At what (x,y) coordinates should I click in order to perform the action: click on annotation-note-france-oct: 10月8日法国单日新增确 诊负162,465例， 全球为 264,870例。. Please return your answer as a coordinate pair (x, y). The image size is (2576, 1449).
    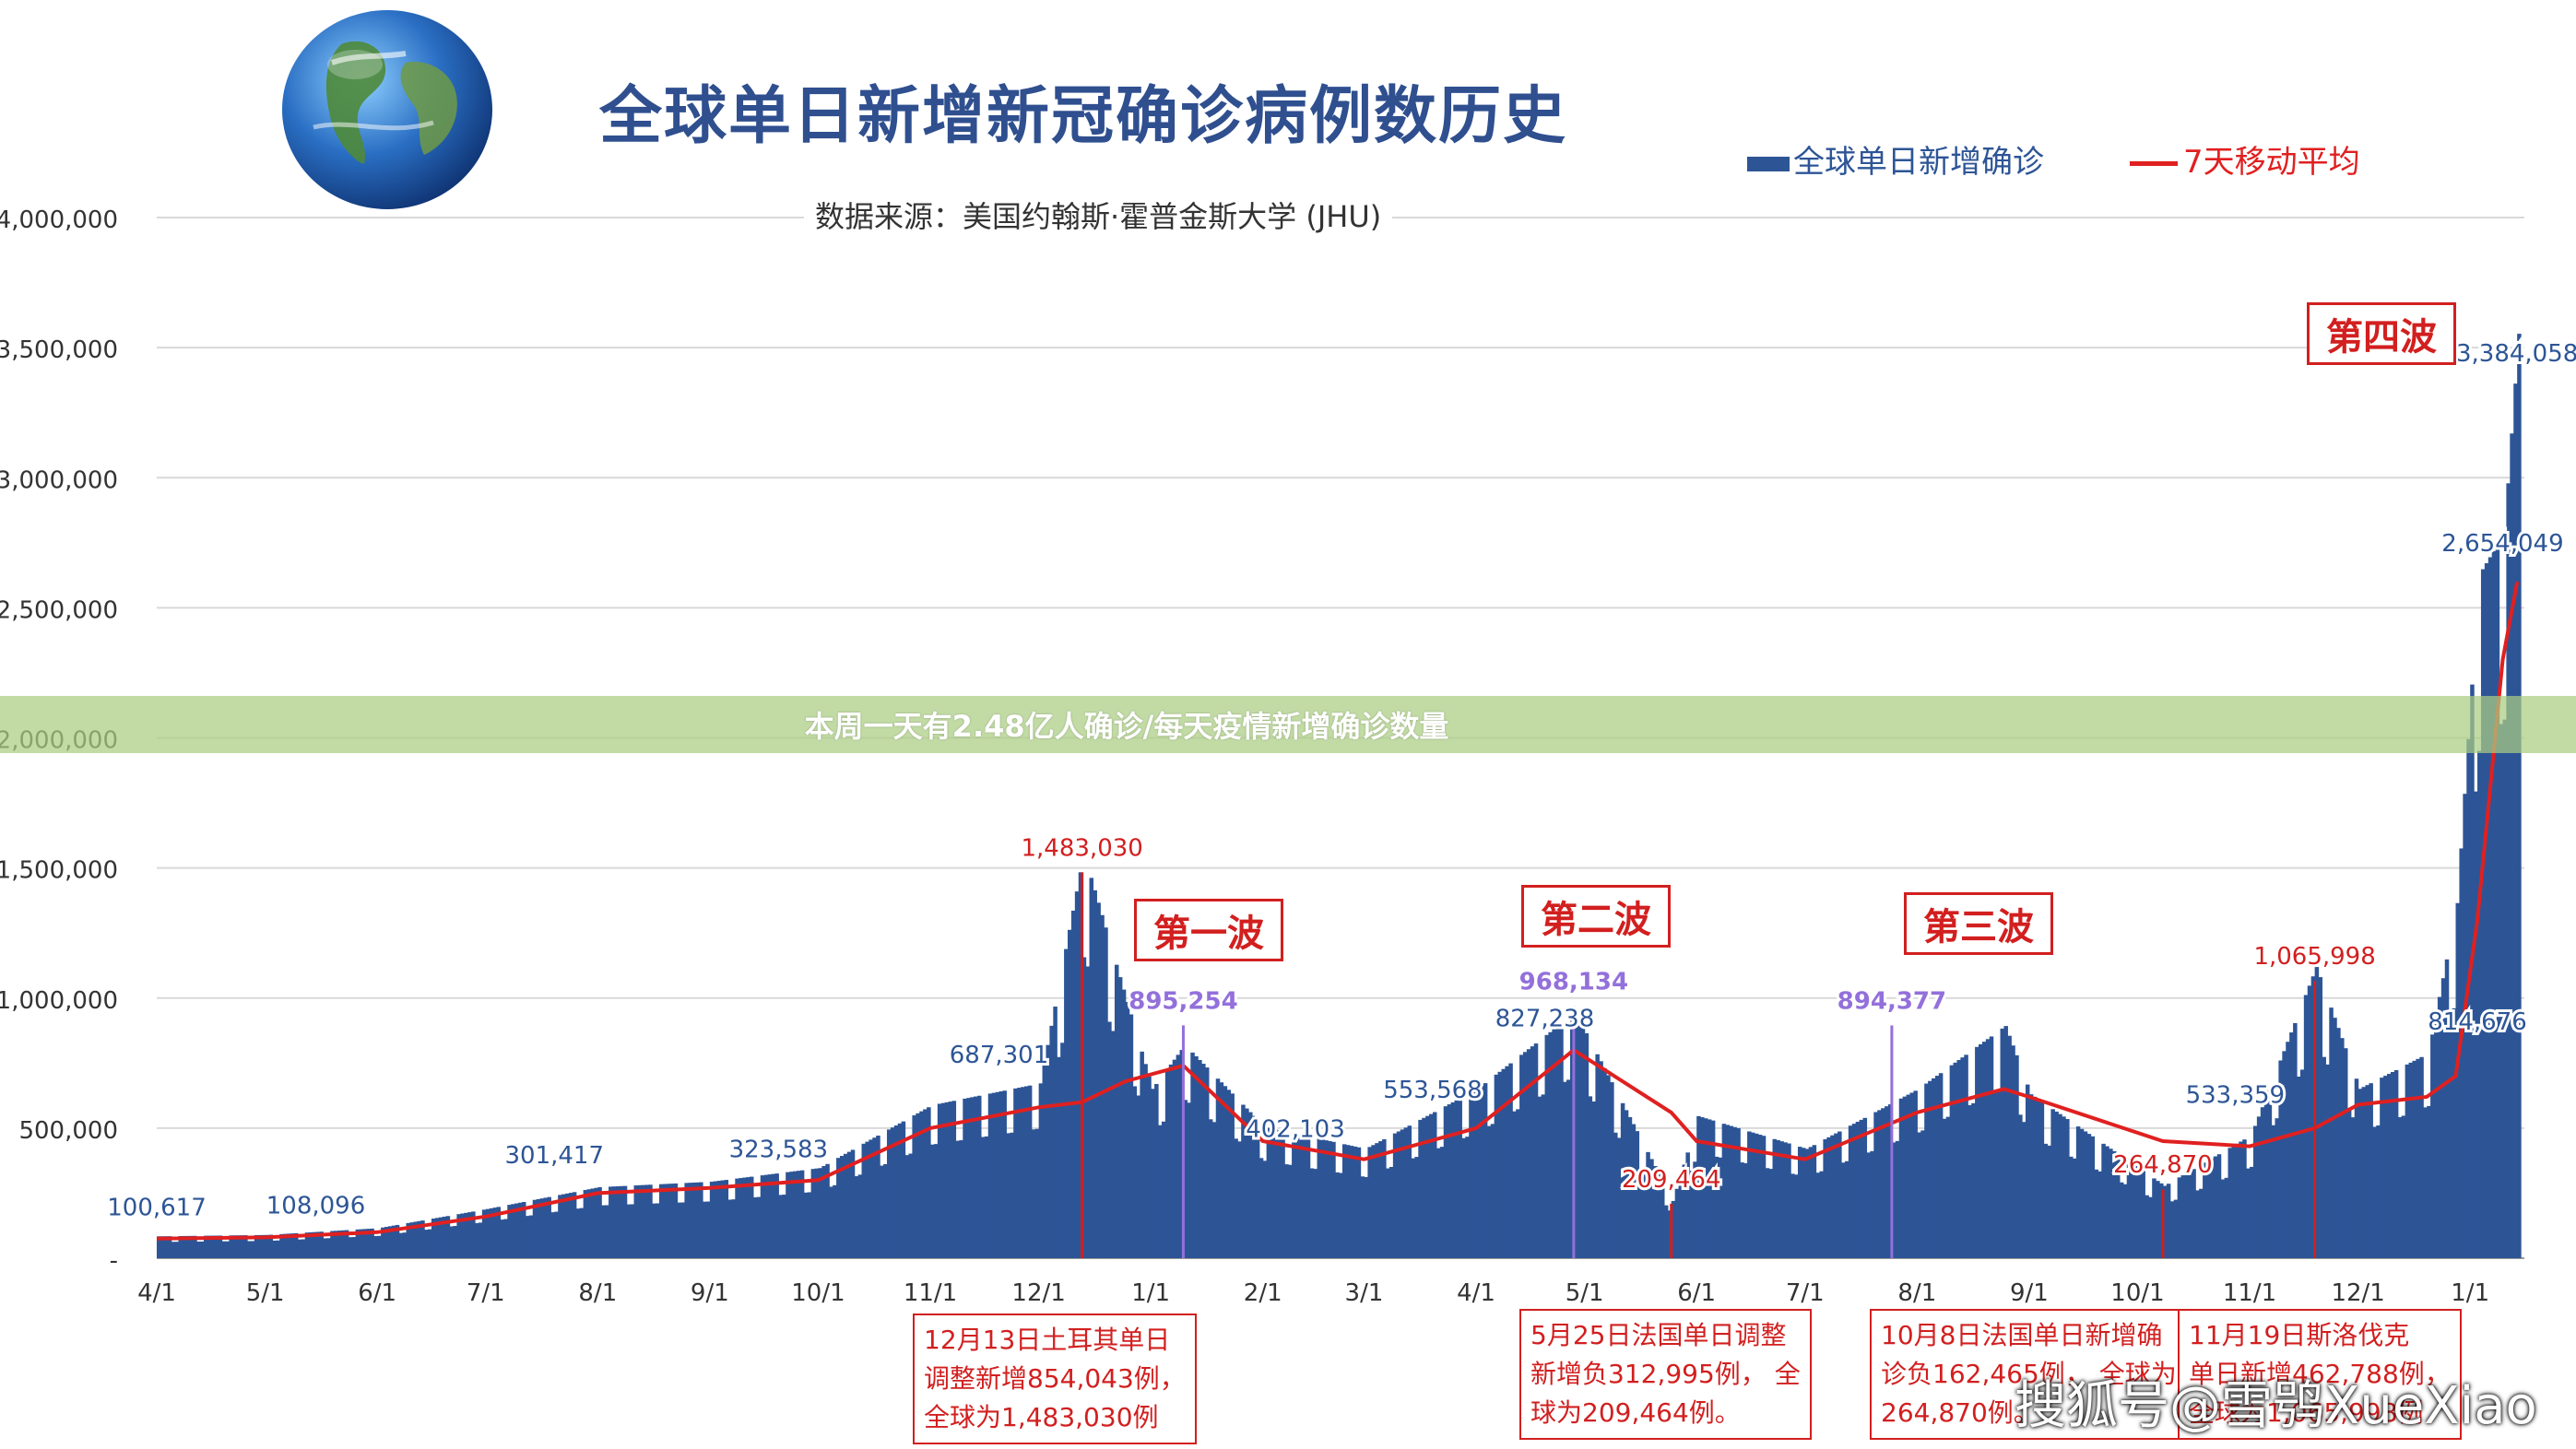
    Looking at the image, I should click on (2029, 1374).